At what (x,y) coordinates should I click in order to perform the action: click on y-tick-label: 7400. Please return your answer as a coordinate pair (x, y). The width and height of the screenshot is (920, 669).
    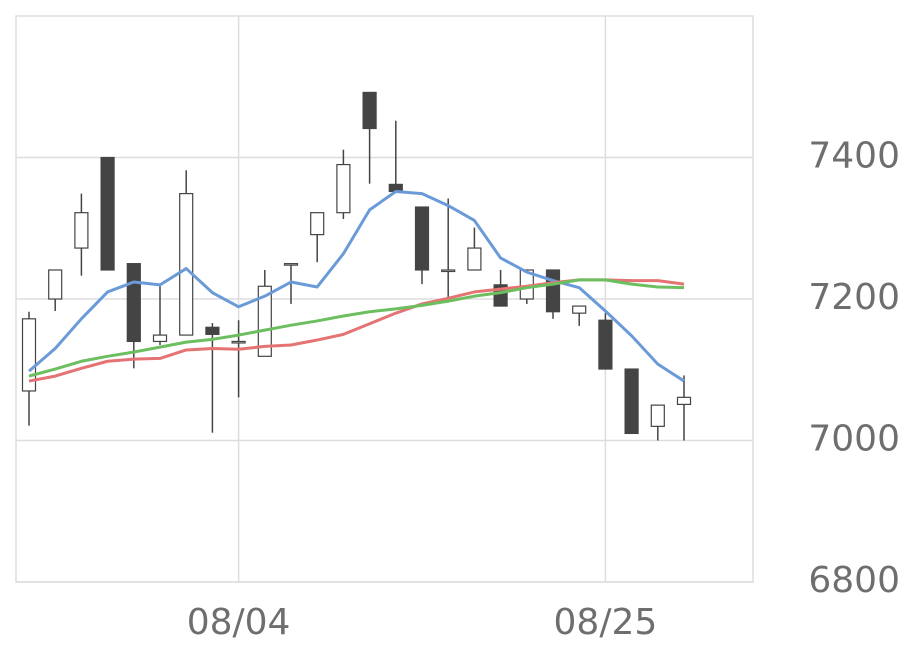
    Looking at the image, I should click on (854, 156).